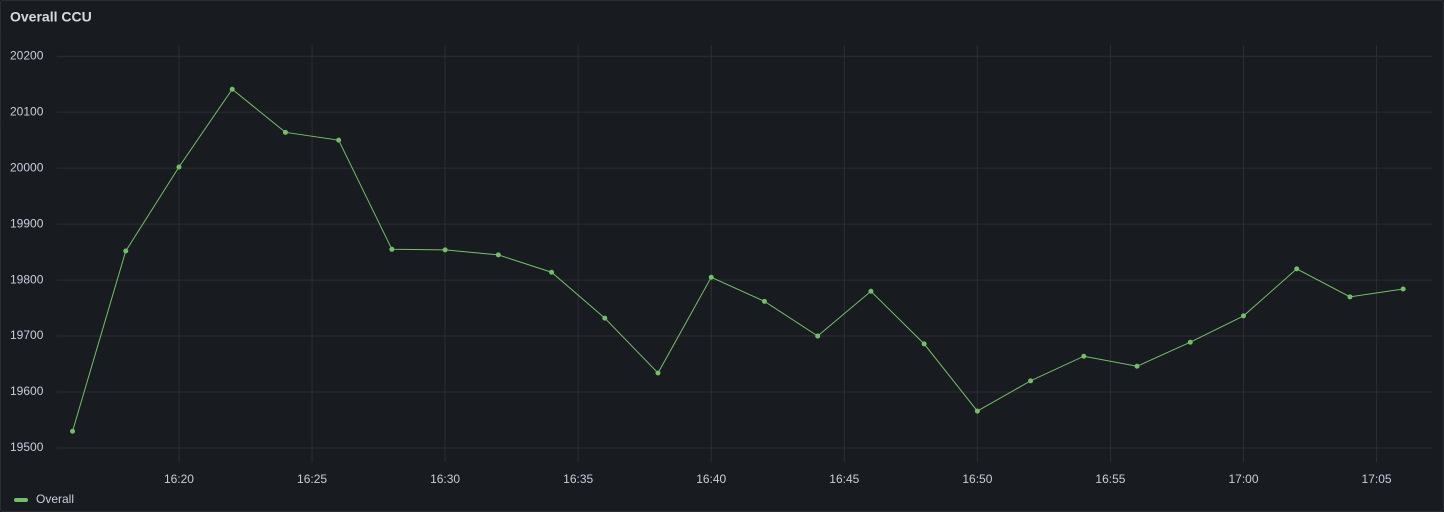 This screenshot has height=512, width=1444. I want to click on y-tick-label: 19900, so click(27, 223).